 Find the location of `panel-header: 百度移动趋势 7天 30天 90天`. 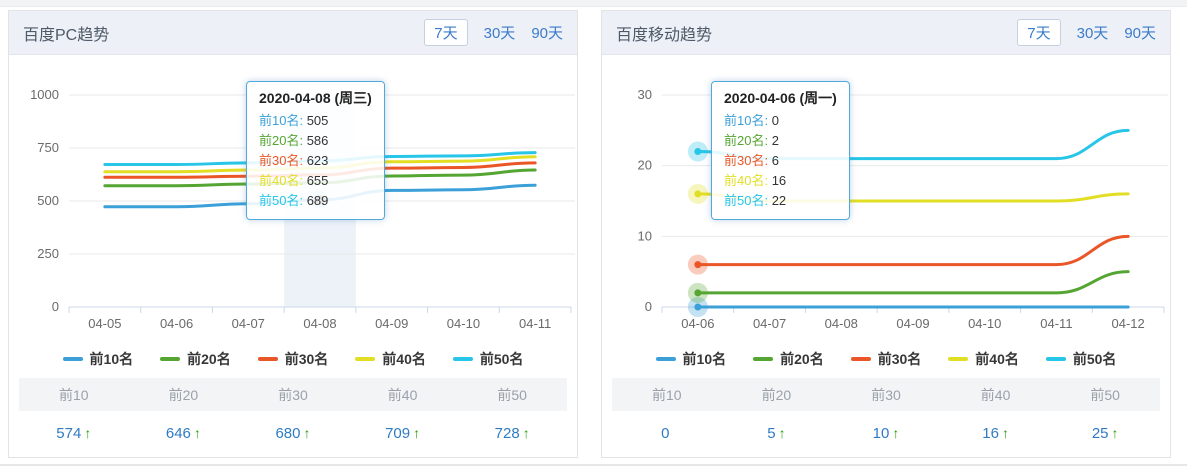

panel-header: 百度移动趋势 7天 30天 90天 is located at coordinates (886, 33).